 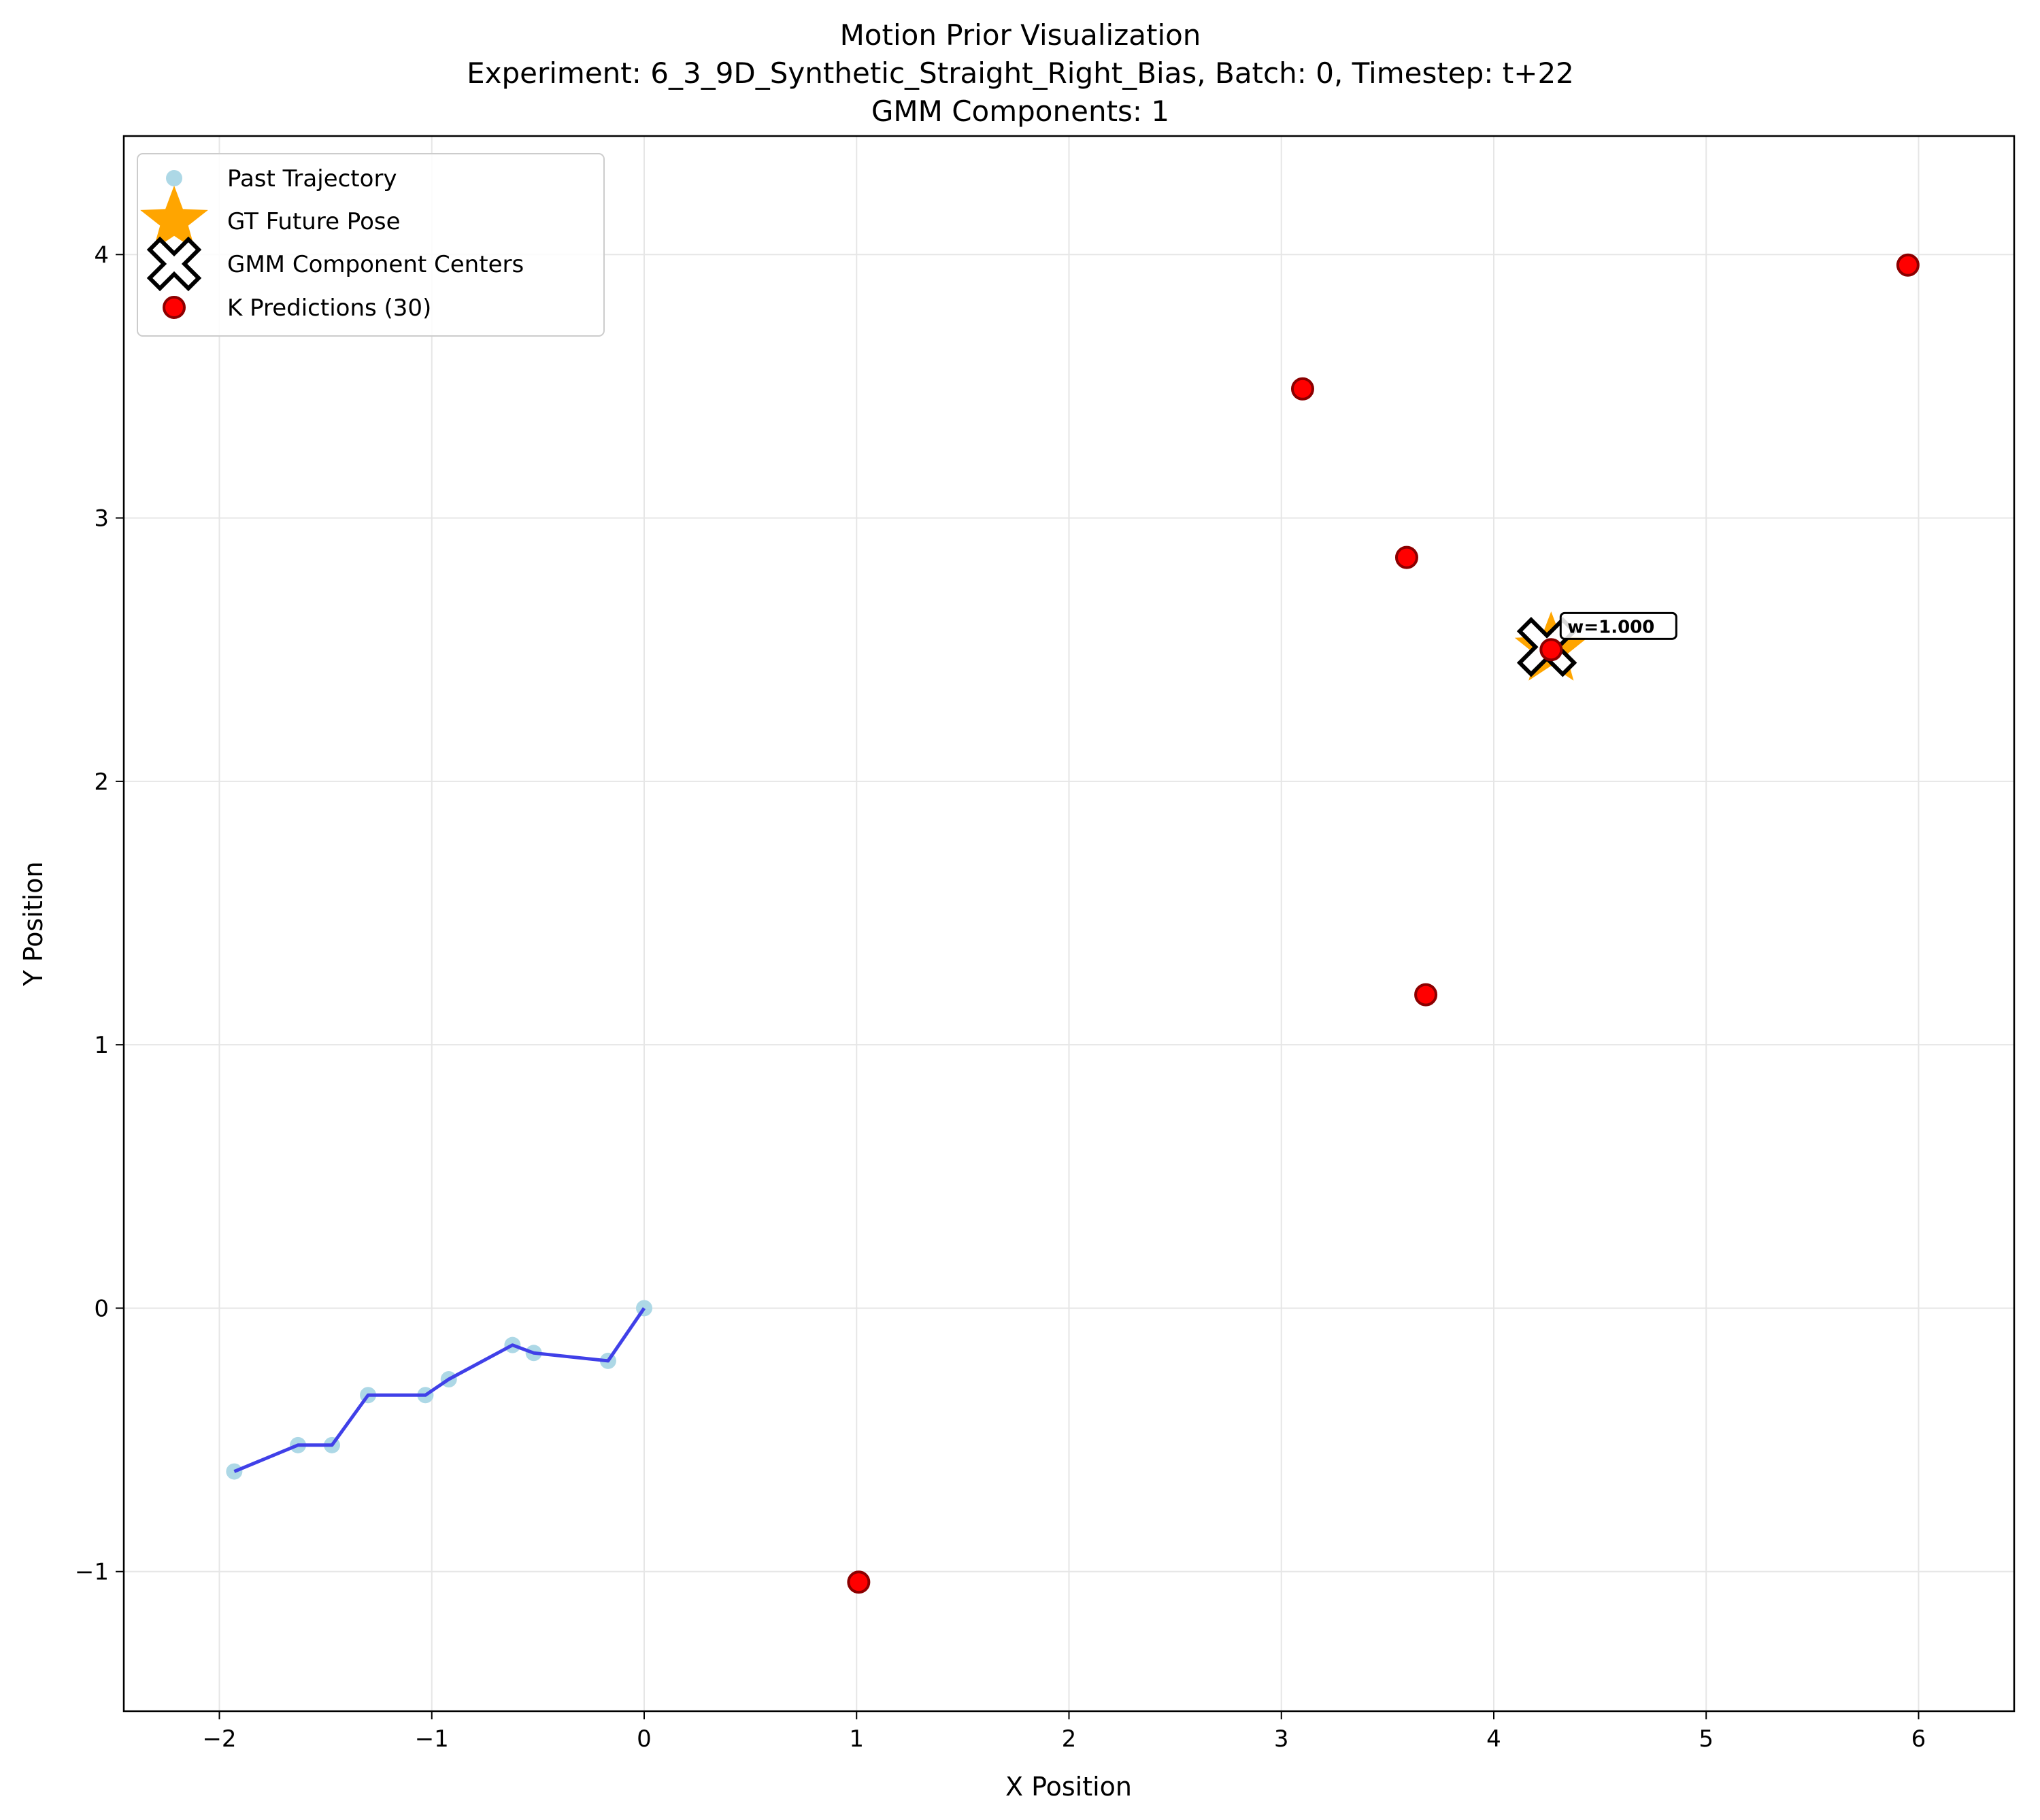 I want to click on y-tick-label: 0, so click(x=101, y=1308).